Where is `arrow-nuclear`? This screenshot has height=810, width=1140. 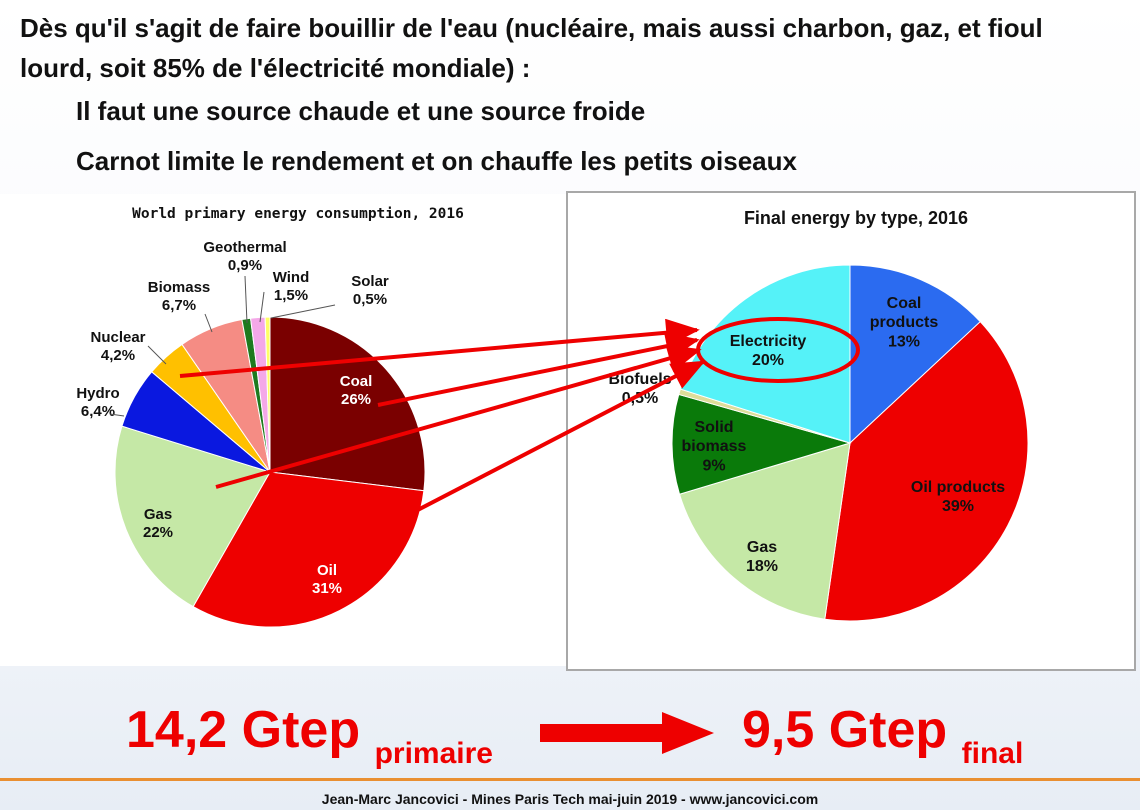 arrow-nuclear is located at coordinates (439, 348).